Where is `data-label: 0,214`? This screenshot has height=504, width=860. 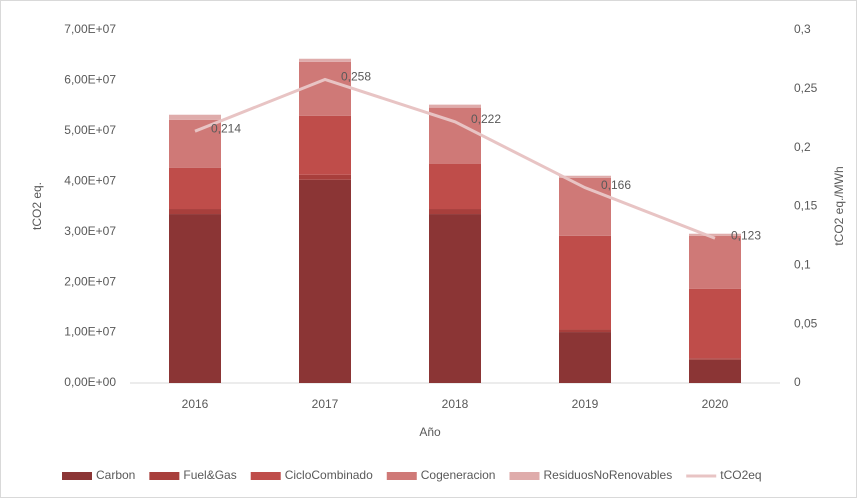 data-label: 0,214 is located at coordinates (226, 128).